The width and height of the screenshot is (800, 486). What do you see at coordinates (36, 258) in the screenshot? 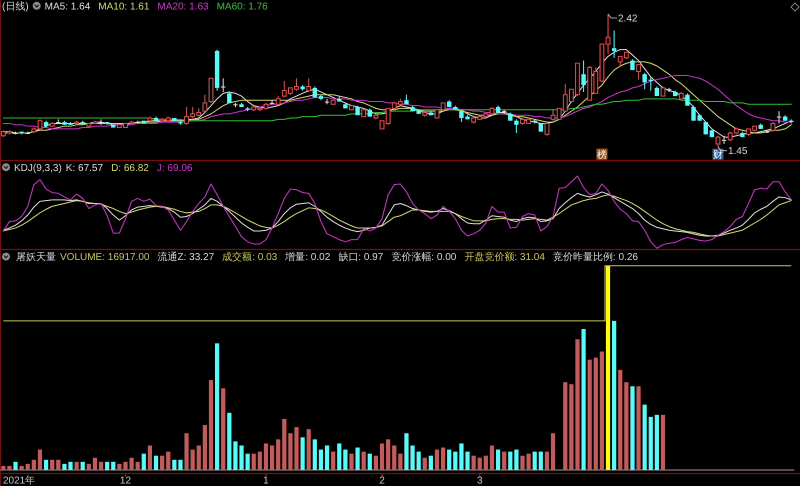
I see `chart-title: 屠妖天量` at bounding box center [36, 258].